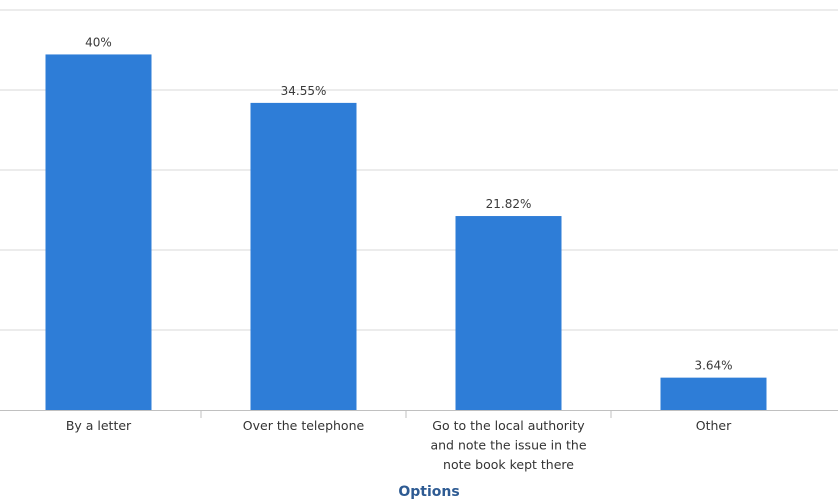  What do you see at coordinates (304, 91) in the screenshot?
I see `data-label: 34.55%` at bounding box center [304, 91].